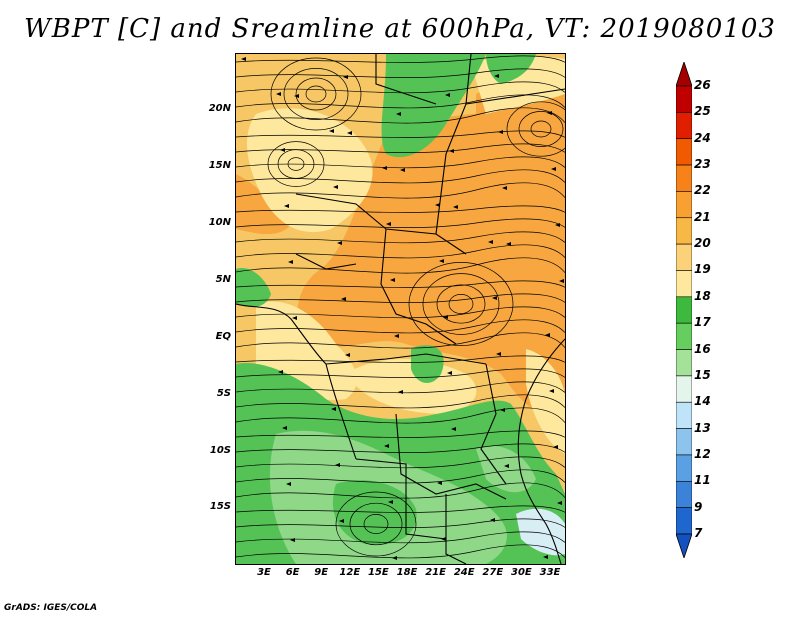 Image resolution: width=800 pixels, height=618 pixels. I want to click on colorbar, so click(684, 310).